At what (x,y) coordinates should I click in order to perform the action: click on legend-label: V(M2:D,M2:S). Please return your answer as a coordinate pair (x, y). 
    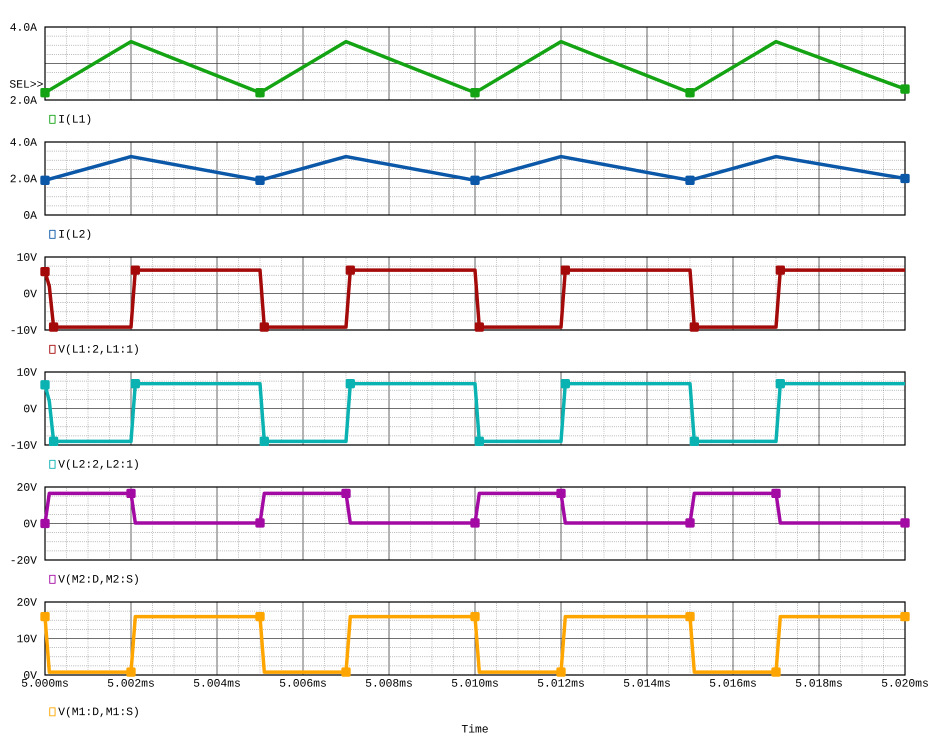
    Looking at the image, I should click on (98, 579).